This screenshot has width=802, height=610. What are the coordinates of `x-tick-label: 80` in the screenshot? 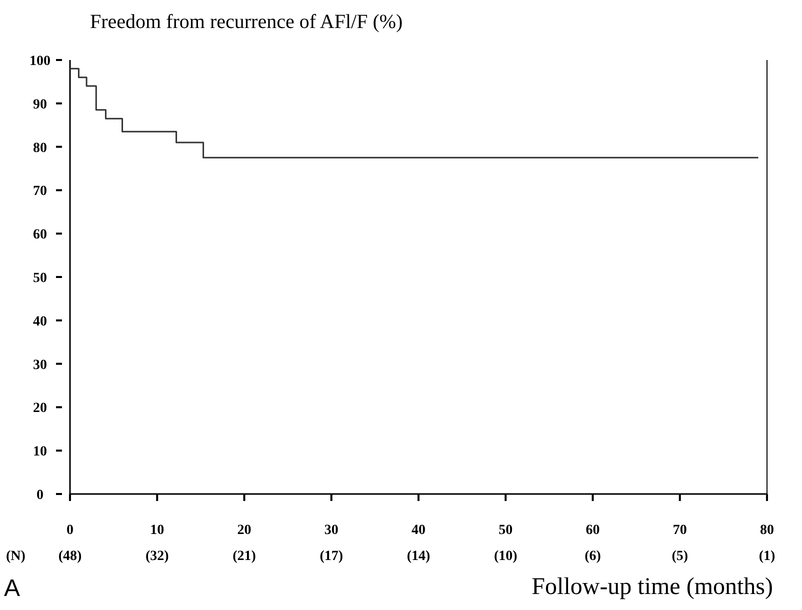 It's located at (767, 530).